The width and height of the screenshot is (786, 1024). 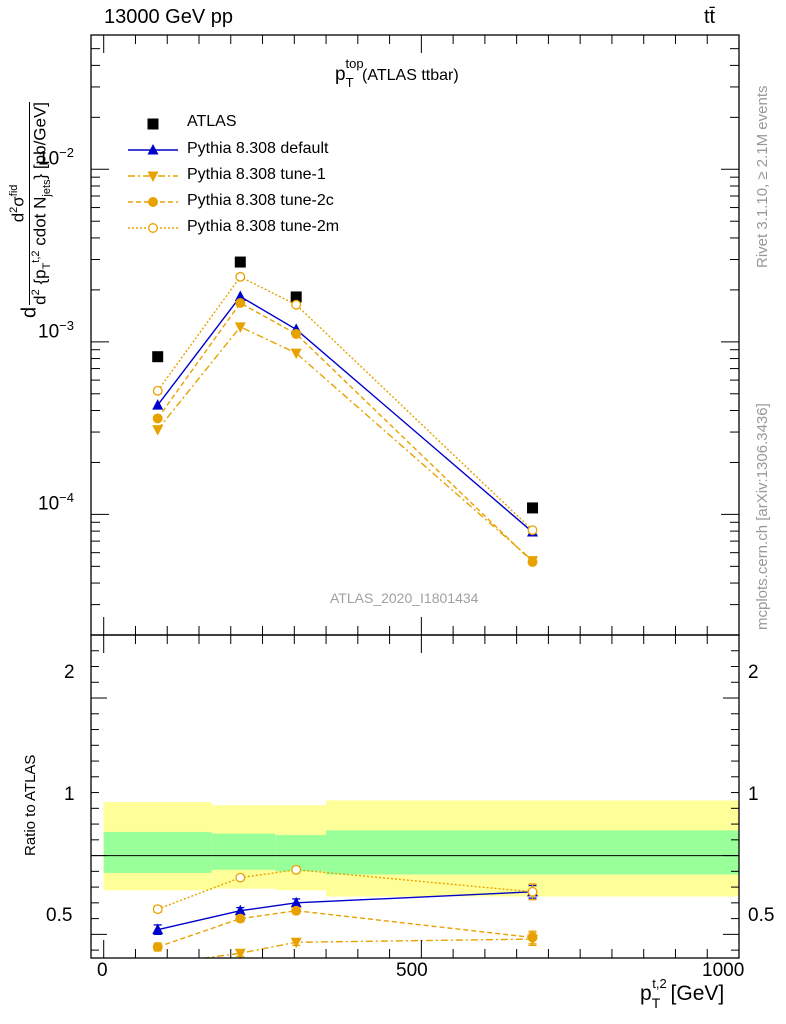 What do you see at coordinates (682, 993) in the screenshot?
I see `x-axis-label: pTt,2 [GeV]` at bounding box center [682, 993].